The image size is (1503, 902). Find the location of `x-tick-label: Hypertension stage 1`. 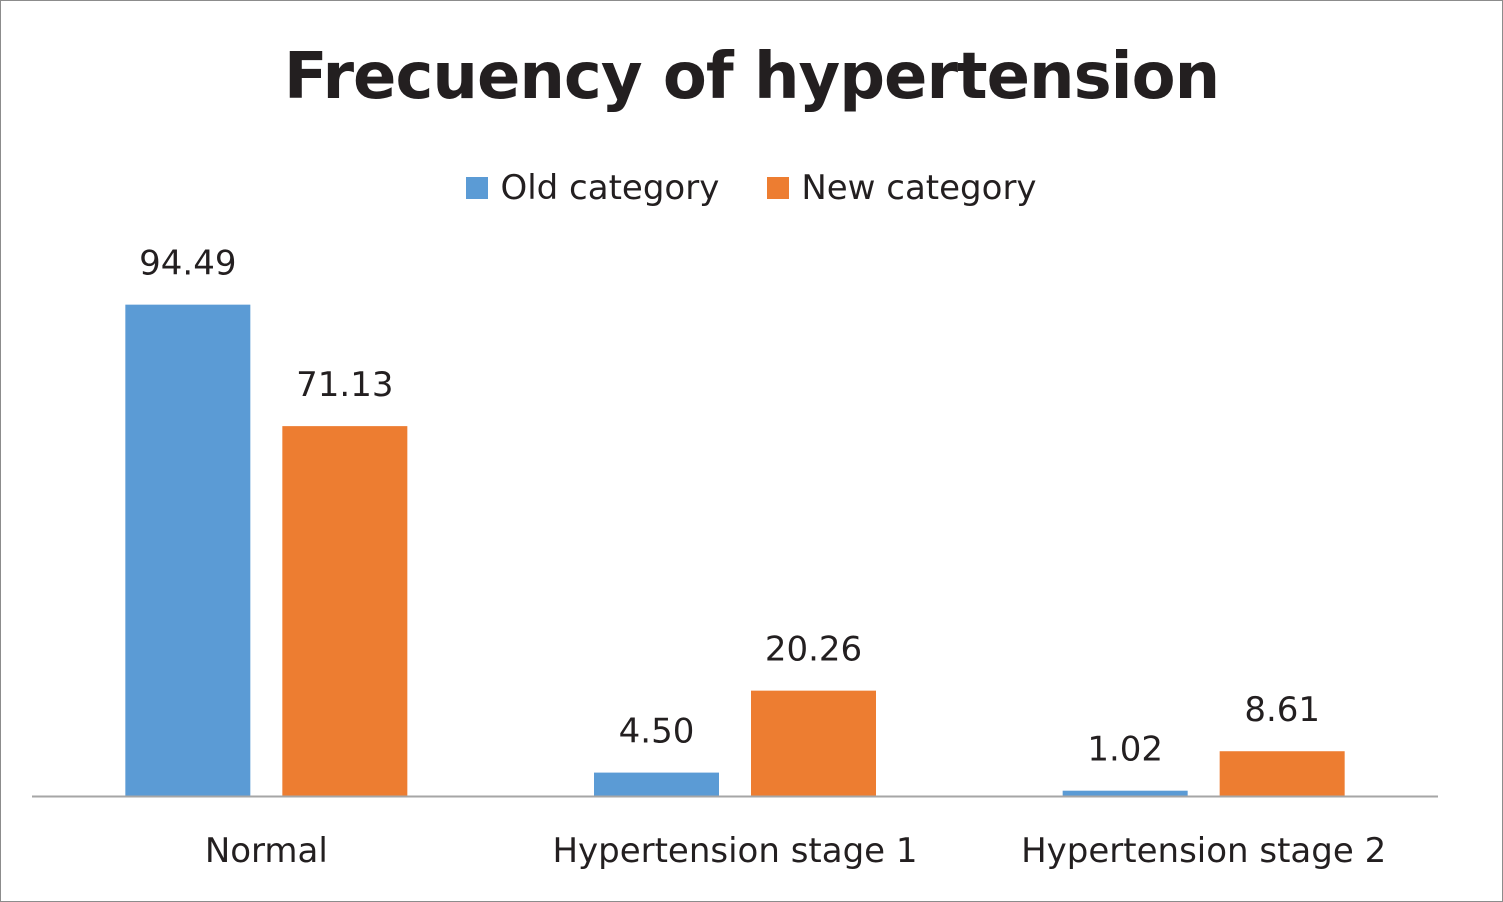

x-tick-label: Hypertension stage 1 is located at coordinates (734, 851).